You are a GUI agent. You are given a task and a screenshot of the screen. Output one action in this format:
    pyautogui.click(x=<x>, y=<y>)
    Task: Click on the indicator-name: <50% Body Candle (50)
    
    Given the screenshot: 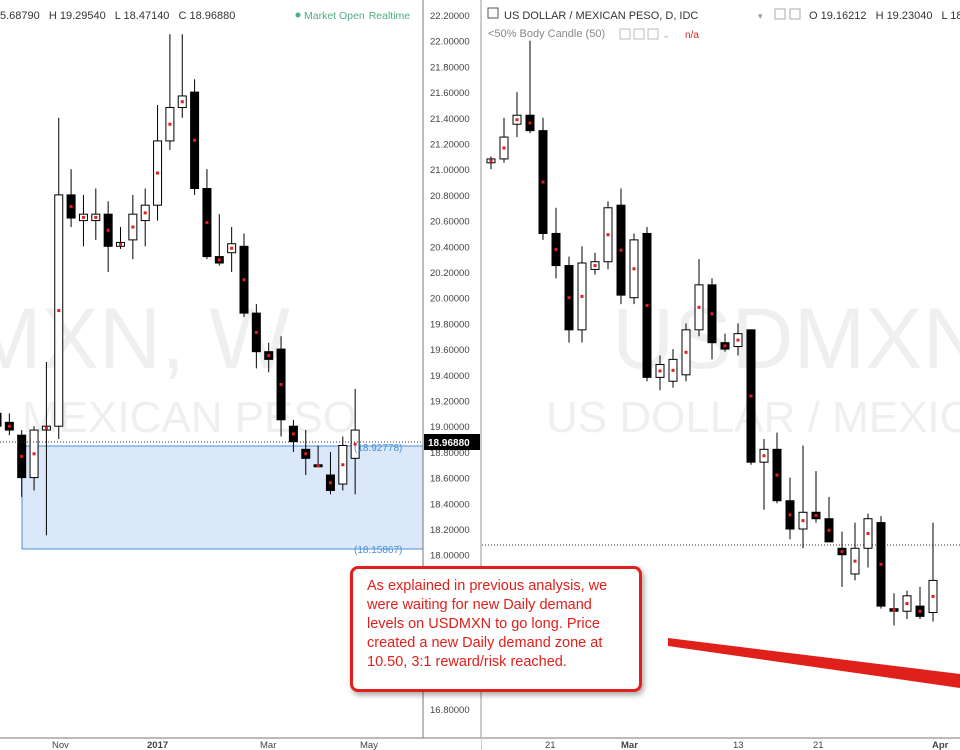 What is the action you would take?
    pyautogui.click(x=546, y=34)
    